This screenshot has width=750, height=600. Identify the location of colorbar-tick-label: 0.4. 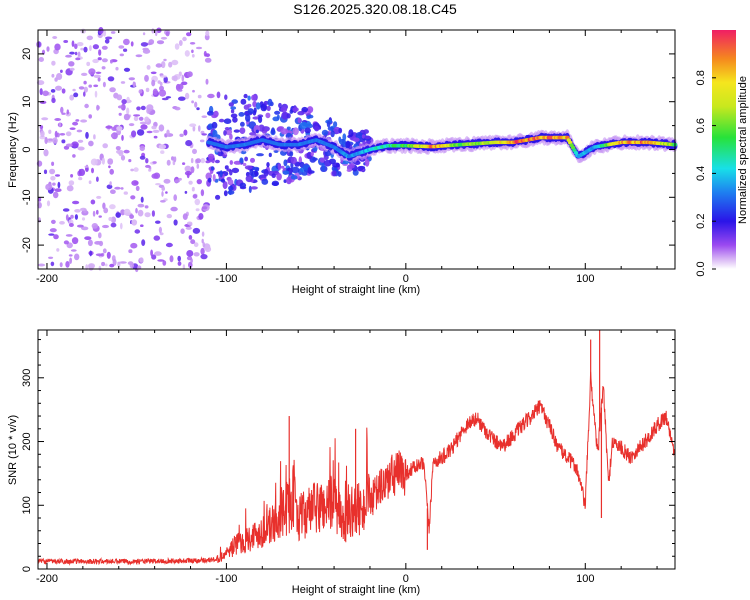
(701, 173).